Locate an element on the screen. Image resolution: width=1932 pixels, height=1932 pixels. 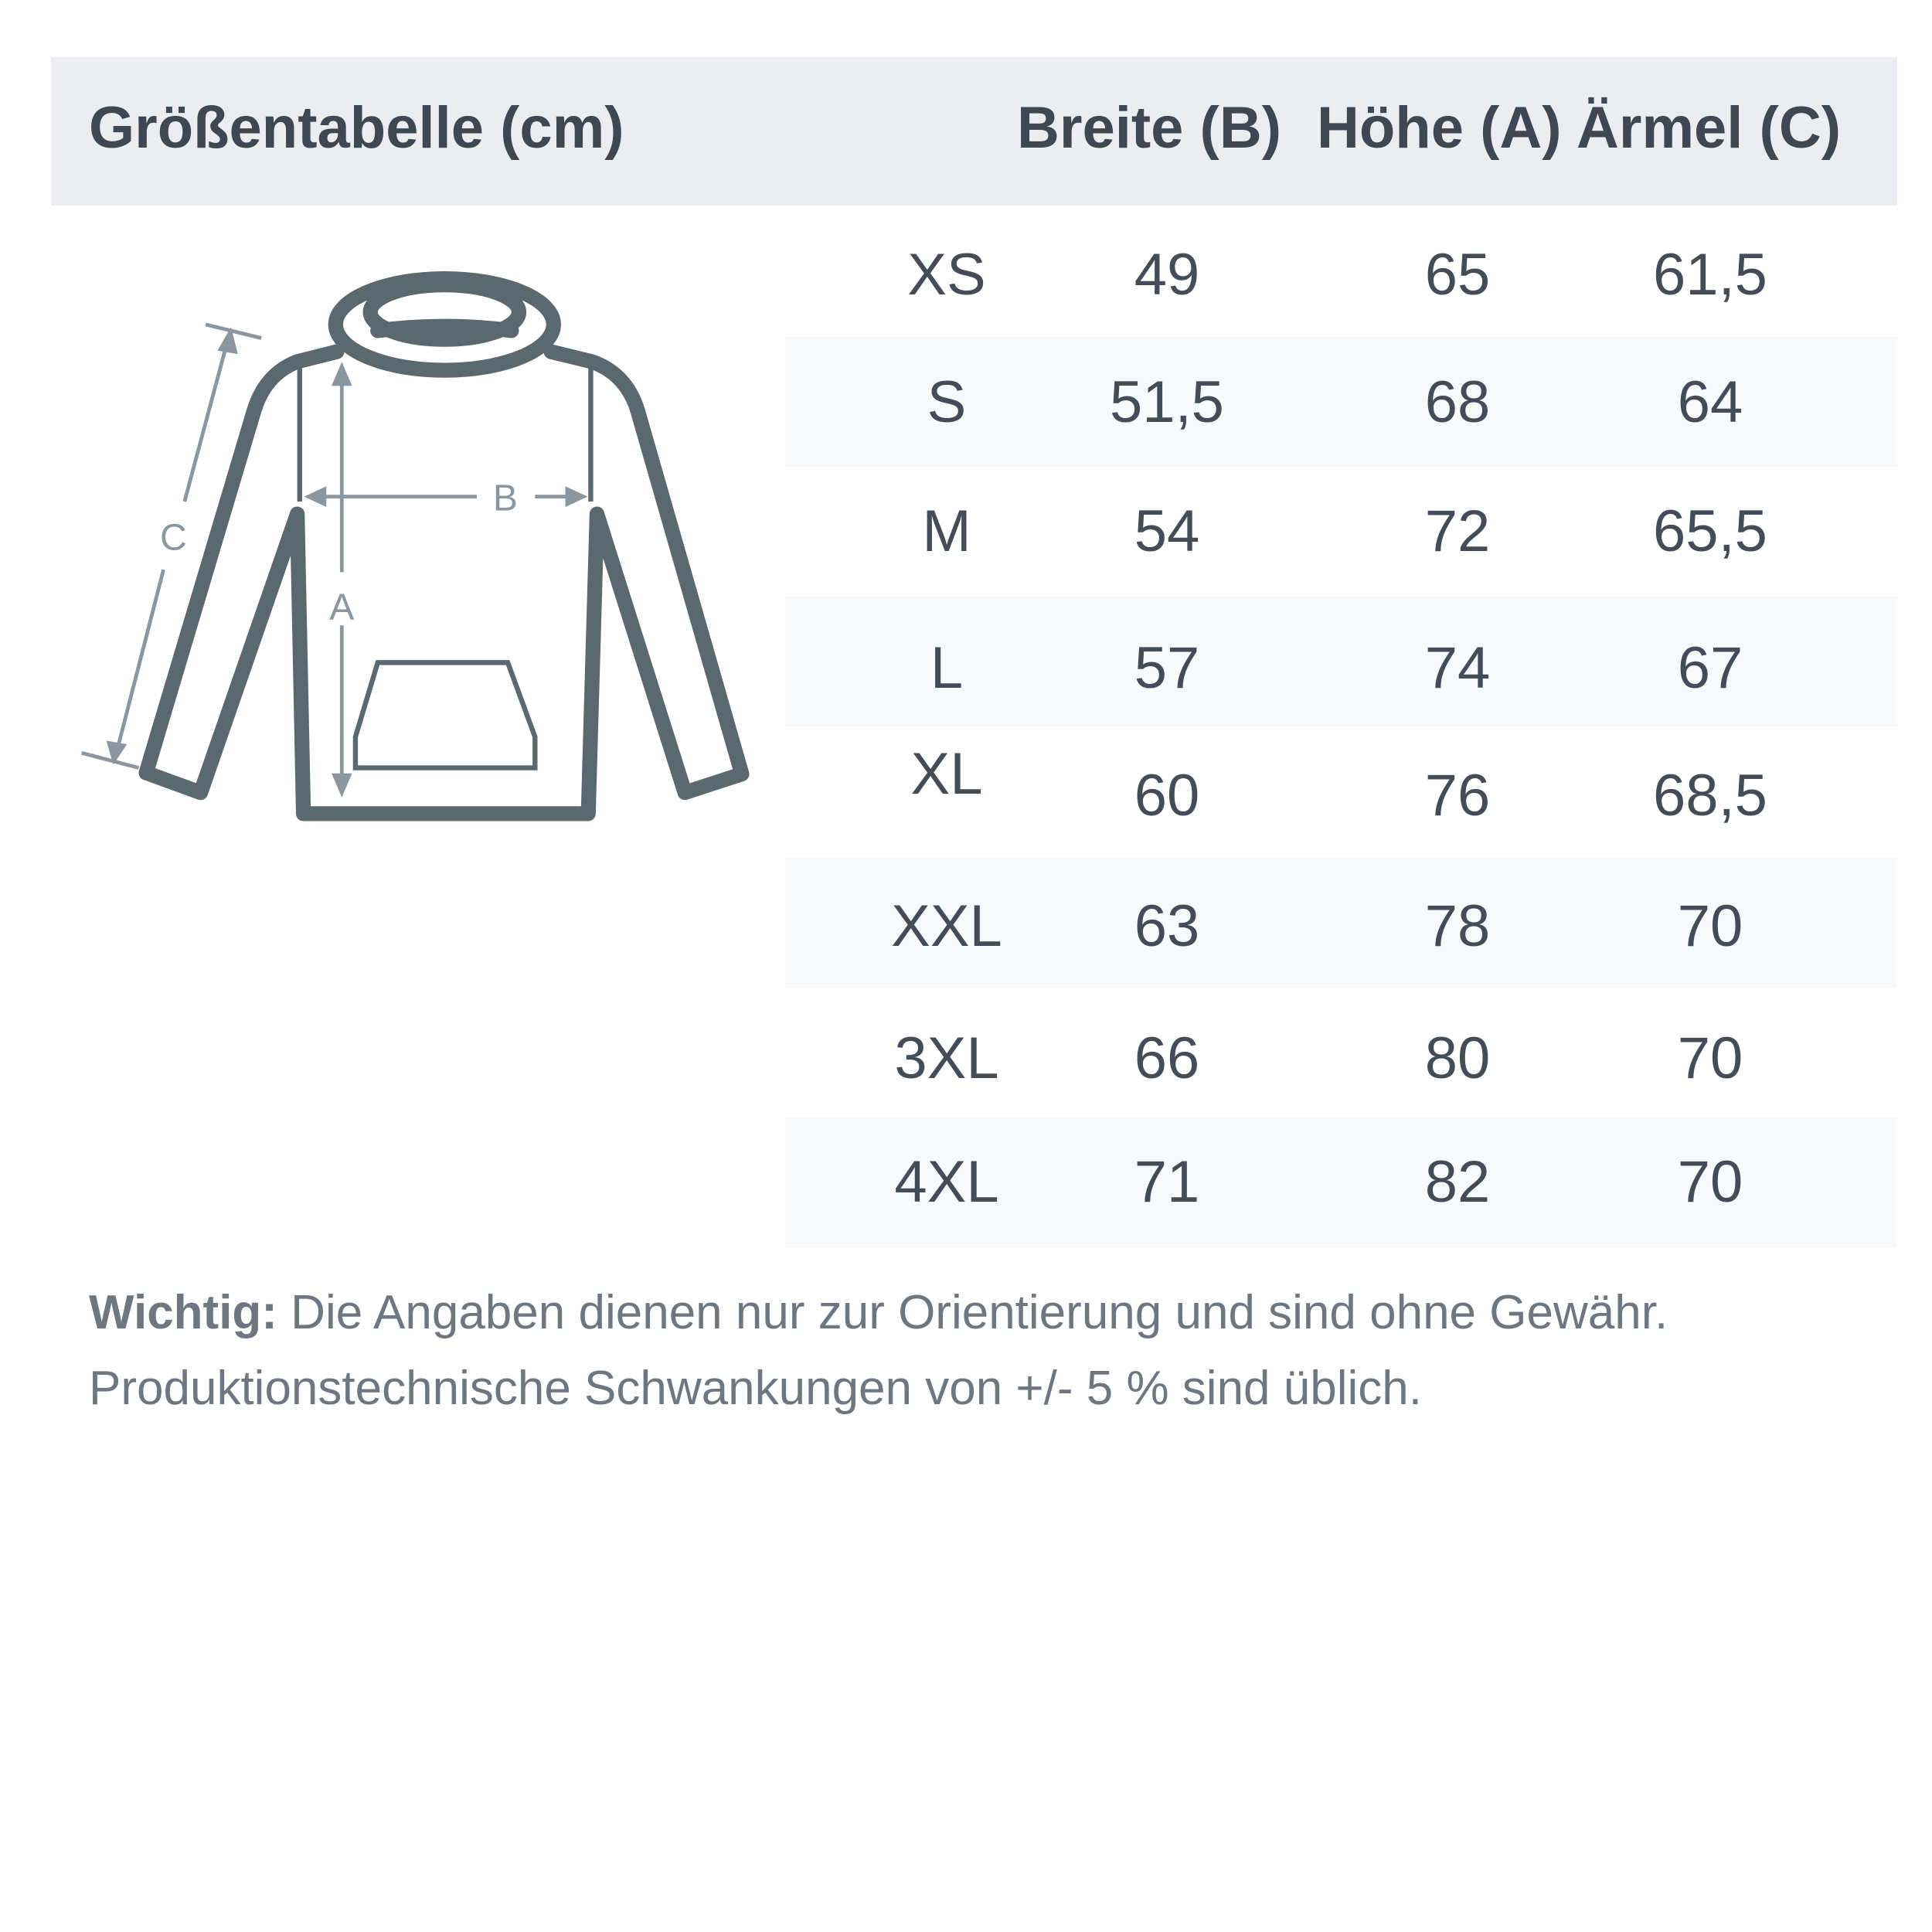
label-a: A is located at coordinates (342, 607).